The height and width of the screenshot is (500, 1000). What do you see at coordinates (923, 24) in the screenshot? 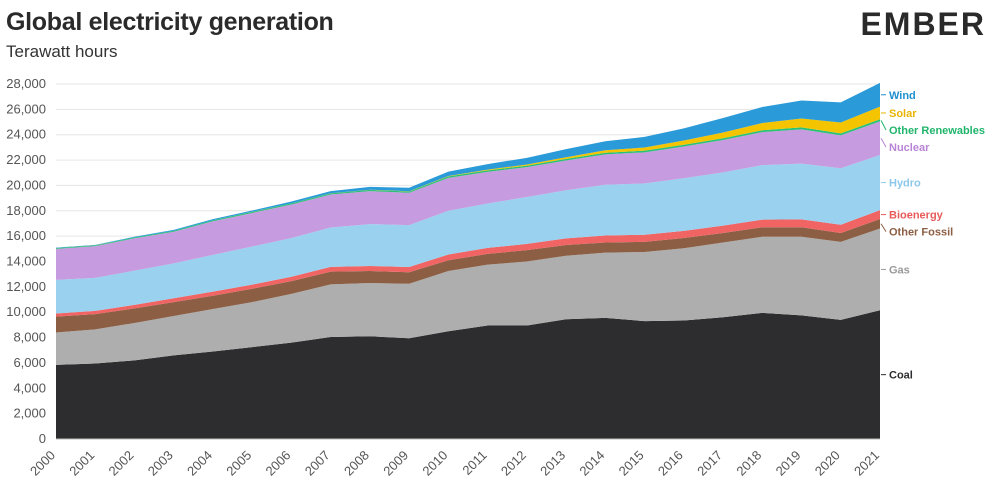
I see `ember-logo: EMBER` at bounding box center [923, 24].